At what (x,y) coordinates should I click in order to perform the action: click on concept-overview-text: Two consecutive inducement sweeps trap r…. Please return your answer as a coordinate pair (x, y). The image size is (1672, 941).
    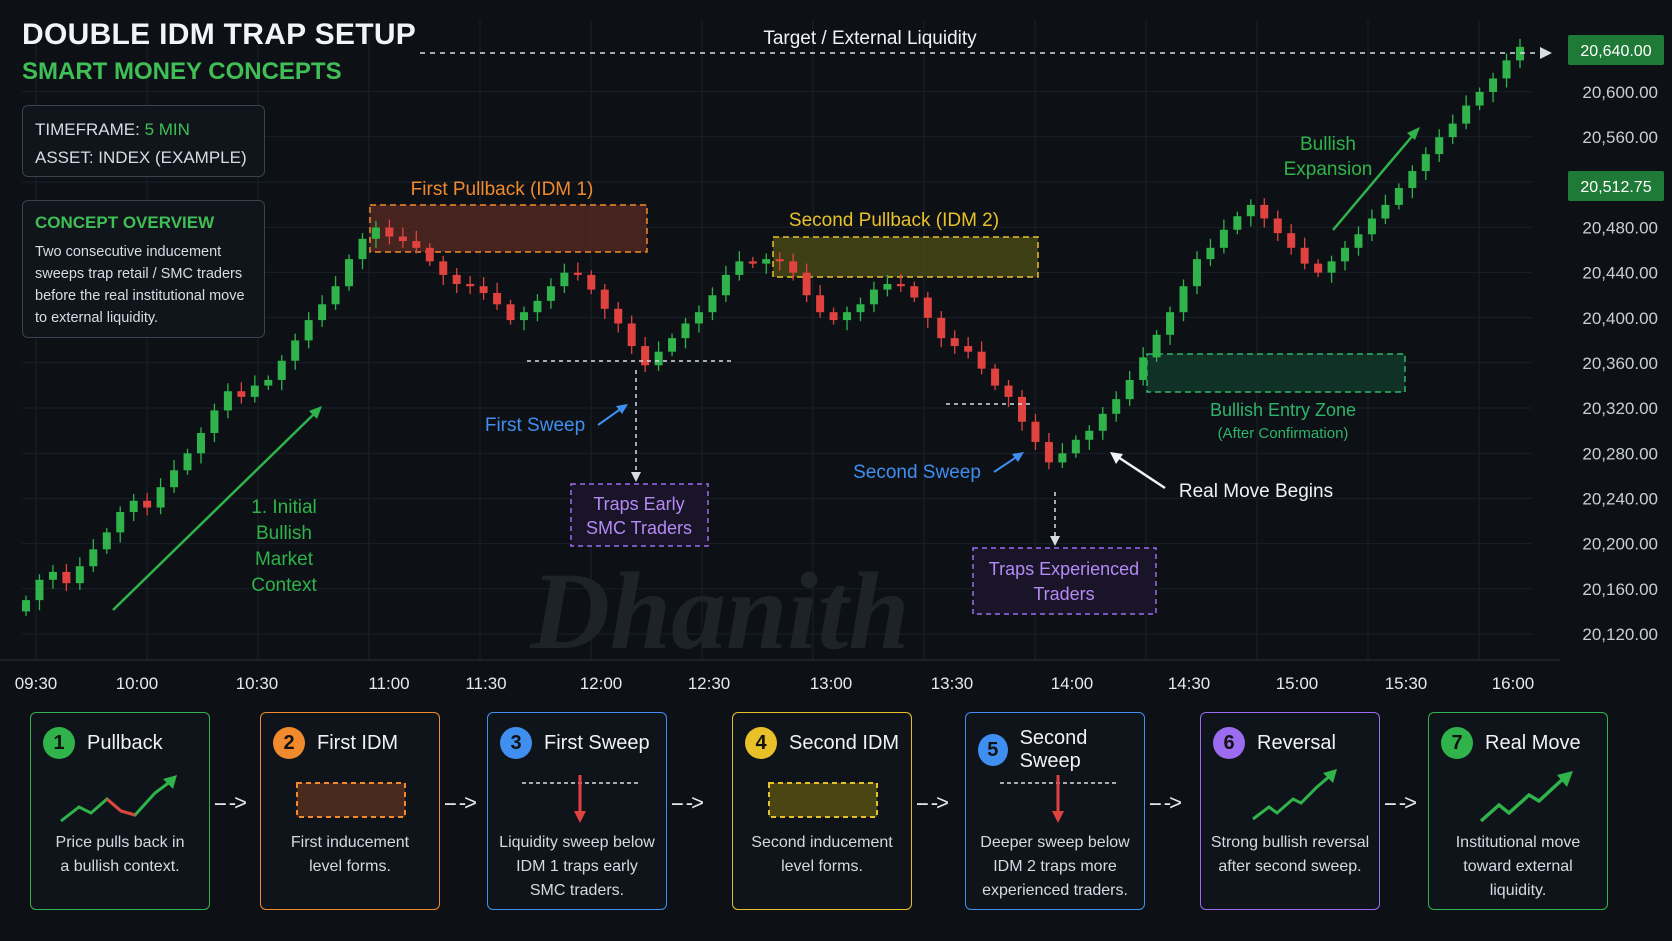
    Looking at the image, I should click on (140, 285).